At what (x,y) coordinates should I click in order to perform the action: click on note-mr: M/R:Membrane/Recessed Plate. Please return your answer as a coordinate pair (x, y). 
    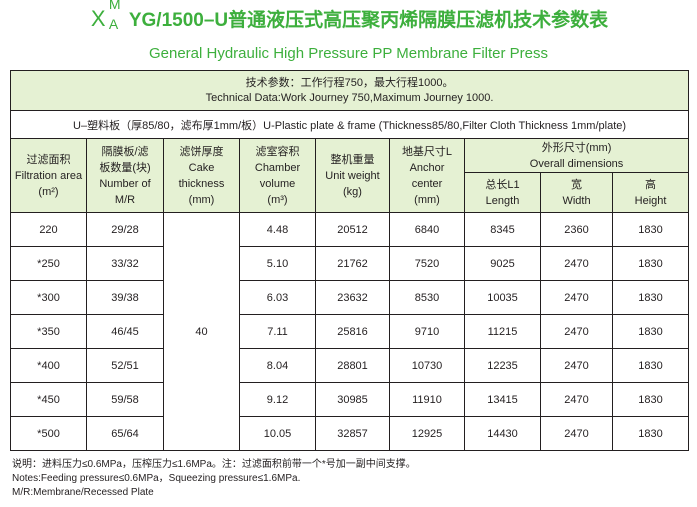
    Looking at the image, I should click on (83, 492).